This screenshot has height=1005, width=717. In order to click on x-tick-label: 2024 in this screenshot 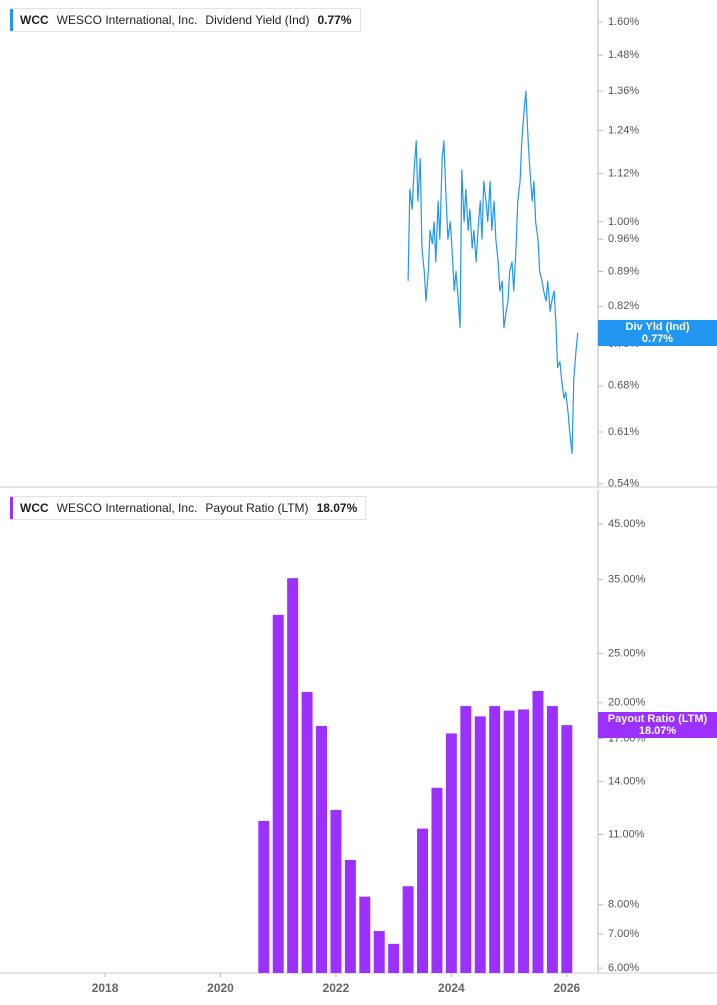, I will do `click(451, 988)`.